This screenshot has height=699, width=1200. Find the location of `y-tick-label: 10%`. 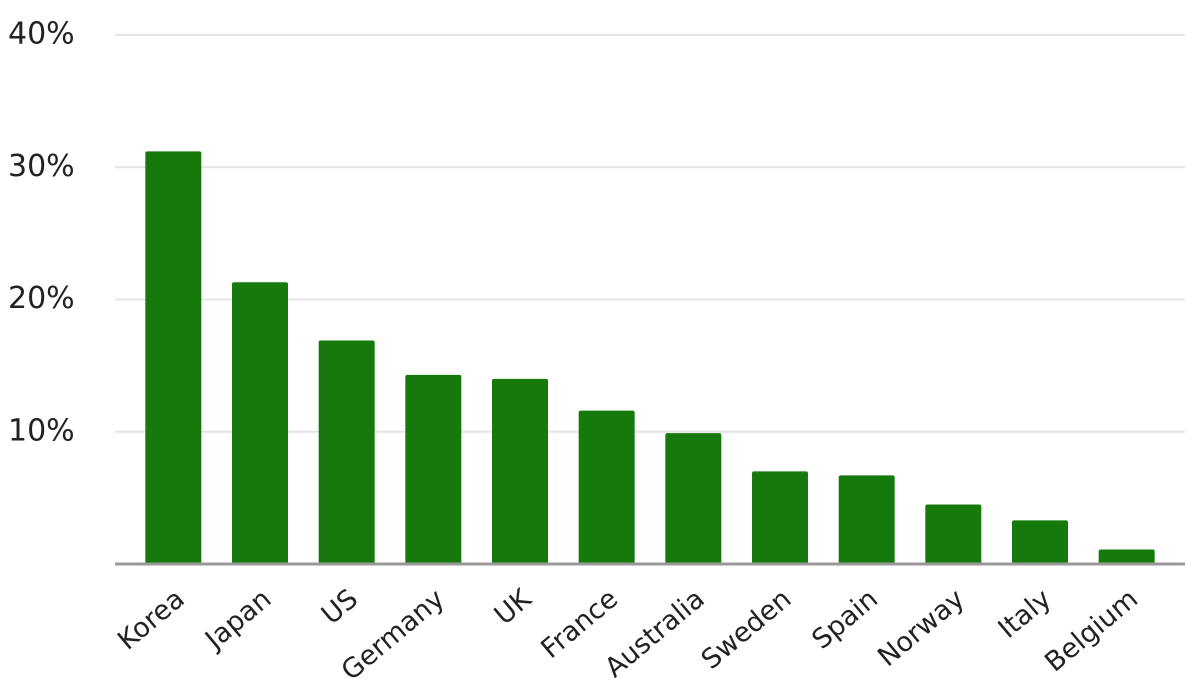

y-tick-label: 10% is located at coordinates (41, 430).